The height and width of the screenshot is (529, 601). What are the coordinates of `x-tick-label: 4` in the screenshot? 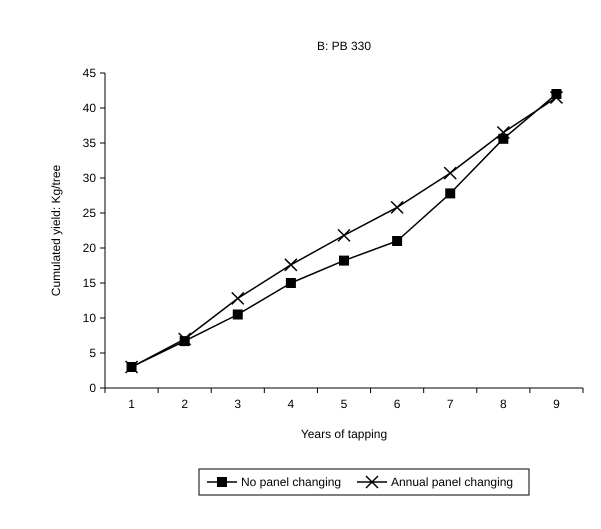 It's located at (291, 404).